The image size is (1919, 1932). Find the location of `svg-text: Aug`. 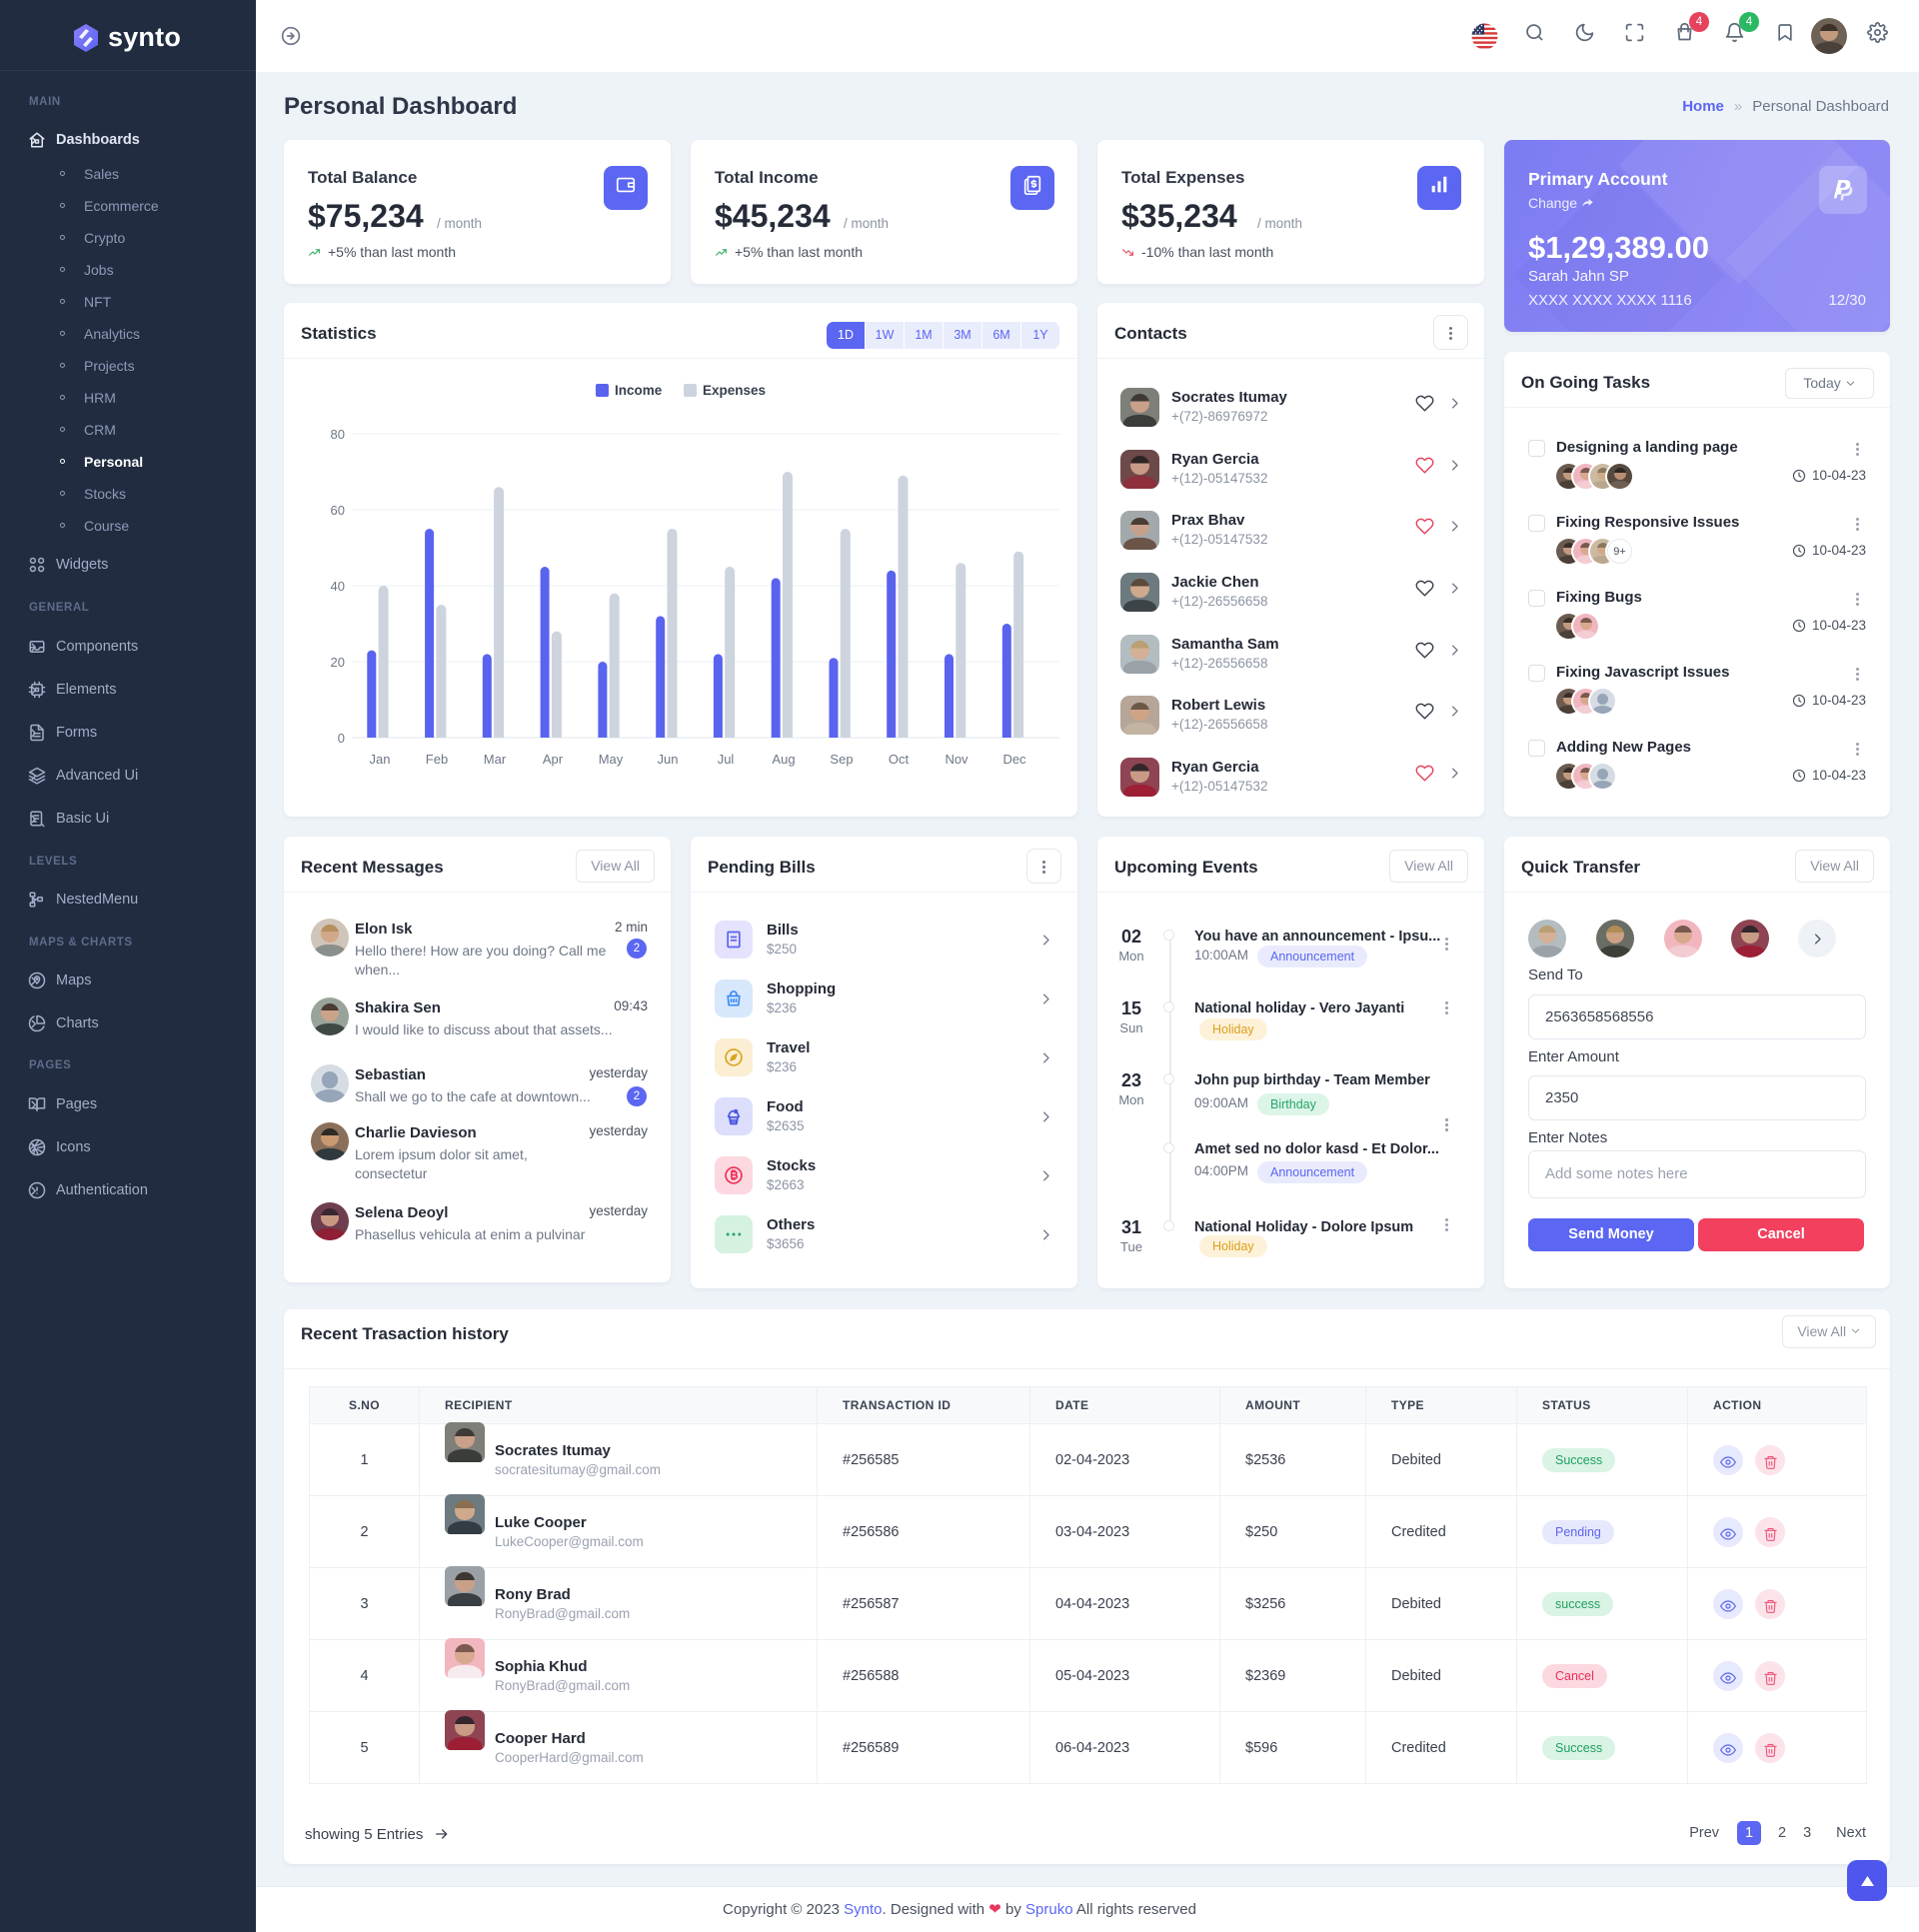

svg-text: Aug is located at coordinates (784, 759).